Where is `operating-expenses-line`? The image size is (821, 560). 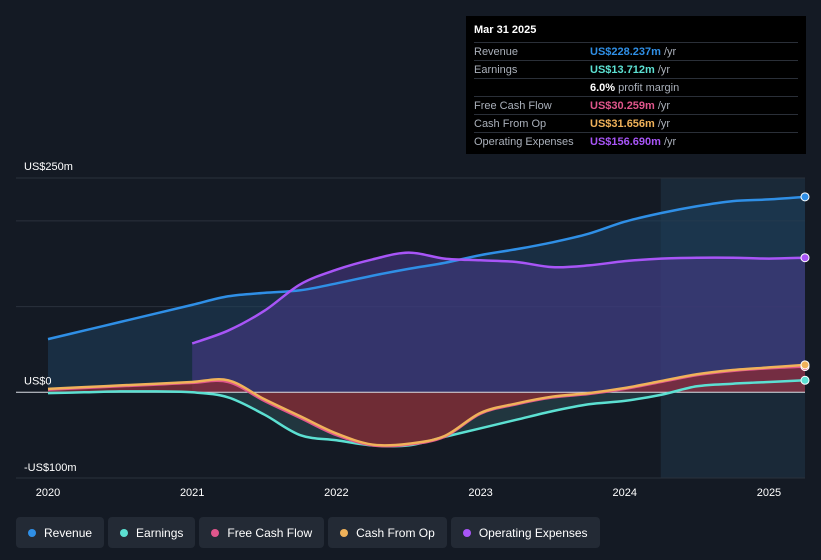
operating-expenses-line is located at coordinates (498, 298).